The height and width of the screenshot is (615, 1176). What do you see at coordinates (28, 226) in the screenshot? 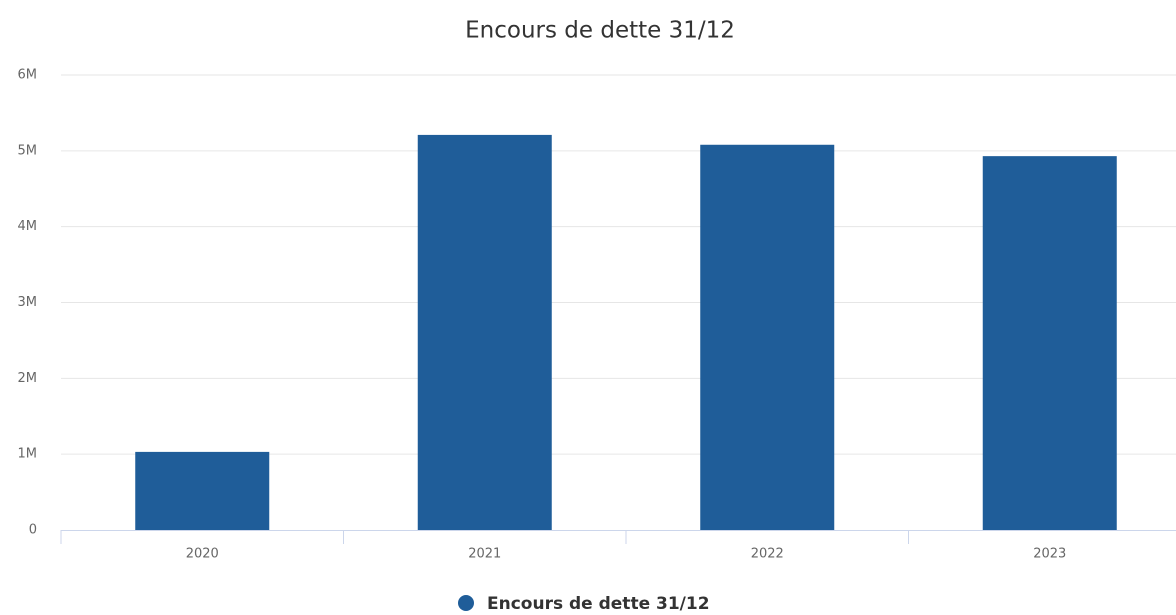
I see `y-tick-label: 4M` at bounding box center [28, 226].